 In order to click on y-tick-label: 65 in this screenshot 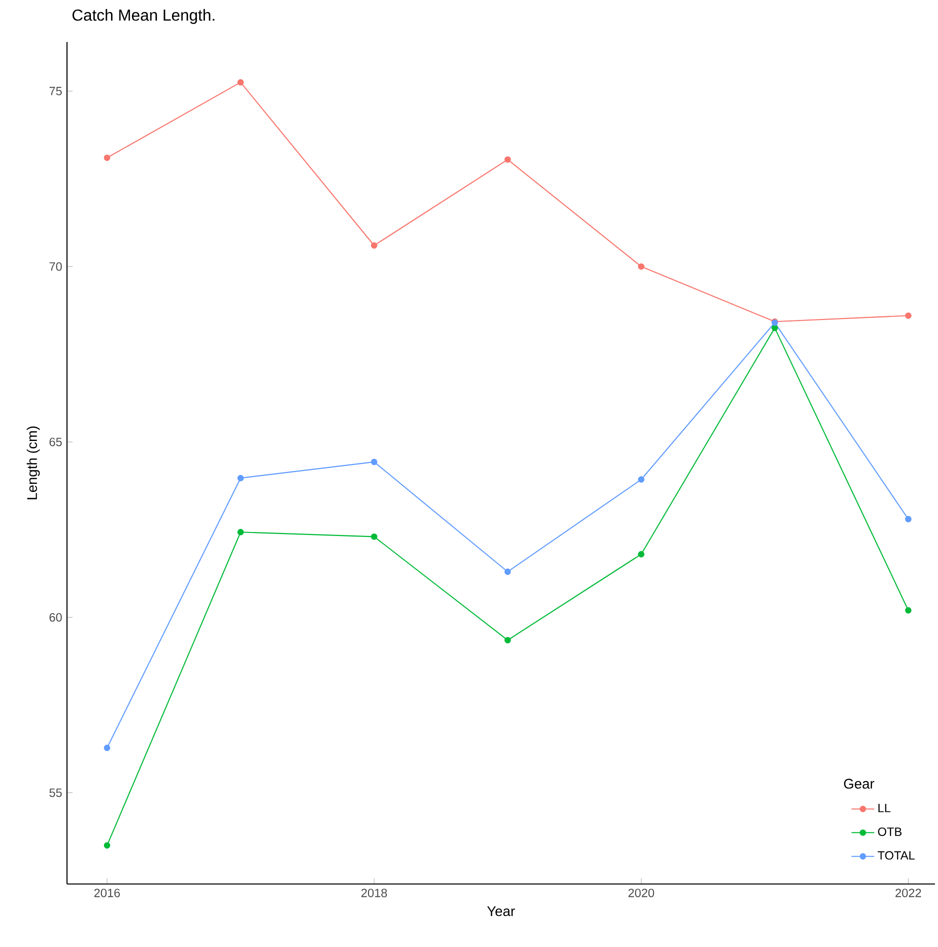, I will do `click(56, 442)`.